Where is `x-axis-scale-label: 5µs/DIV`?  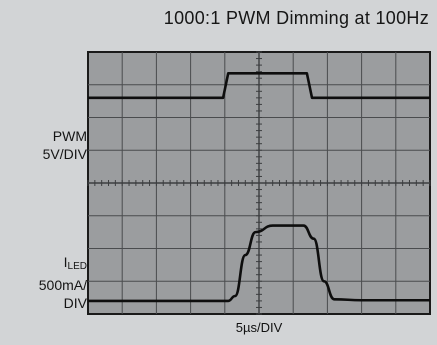
x-axis-scale-label: 5µs/DIV is located at coordinates (259, 327).